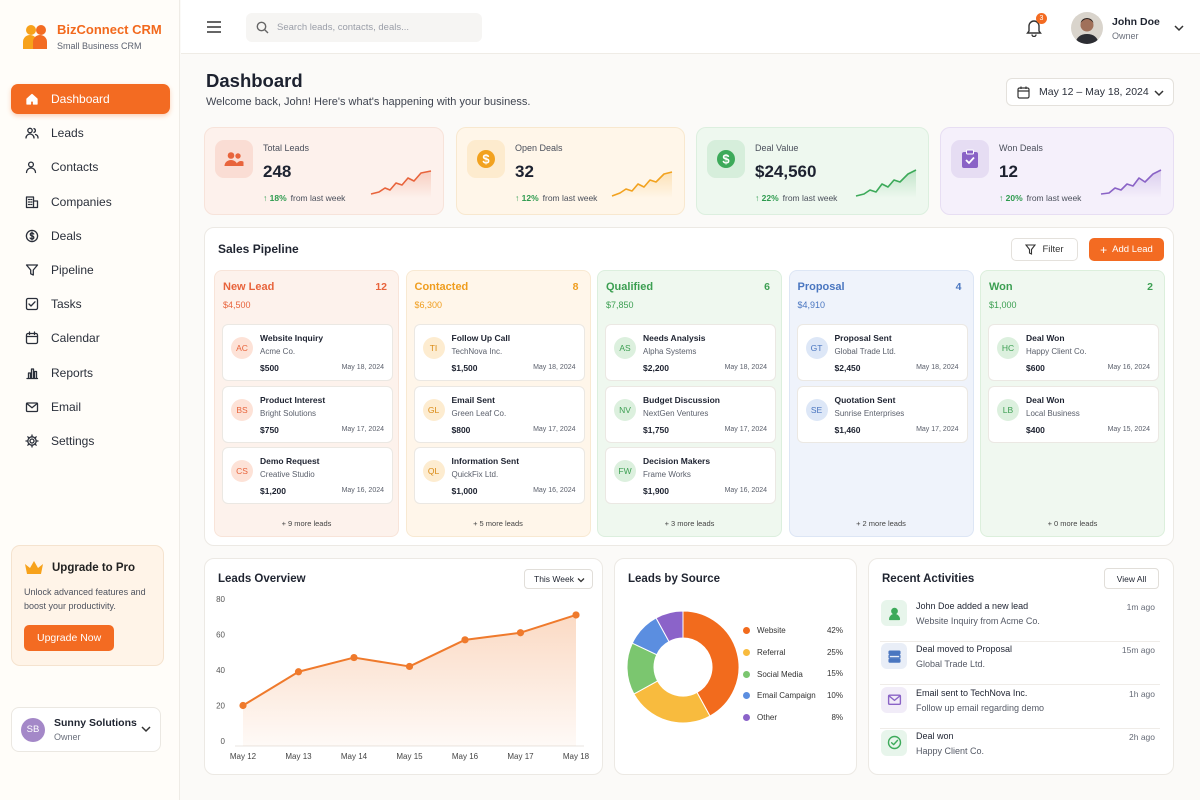 This screenshot has height=800, width=1200. I want to click on more-leads-link: + 9 more leads, so click(306, 523).